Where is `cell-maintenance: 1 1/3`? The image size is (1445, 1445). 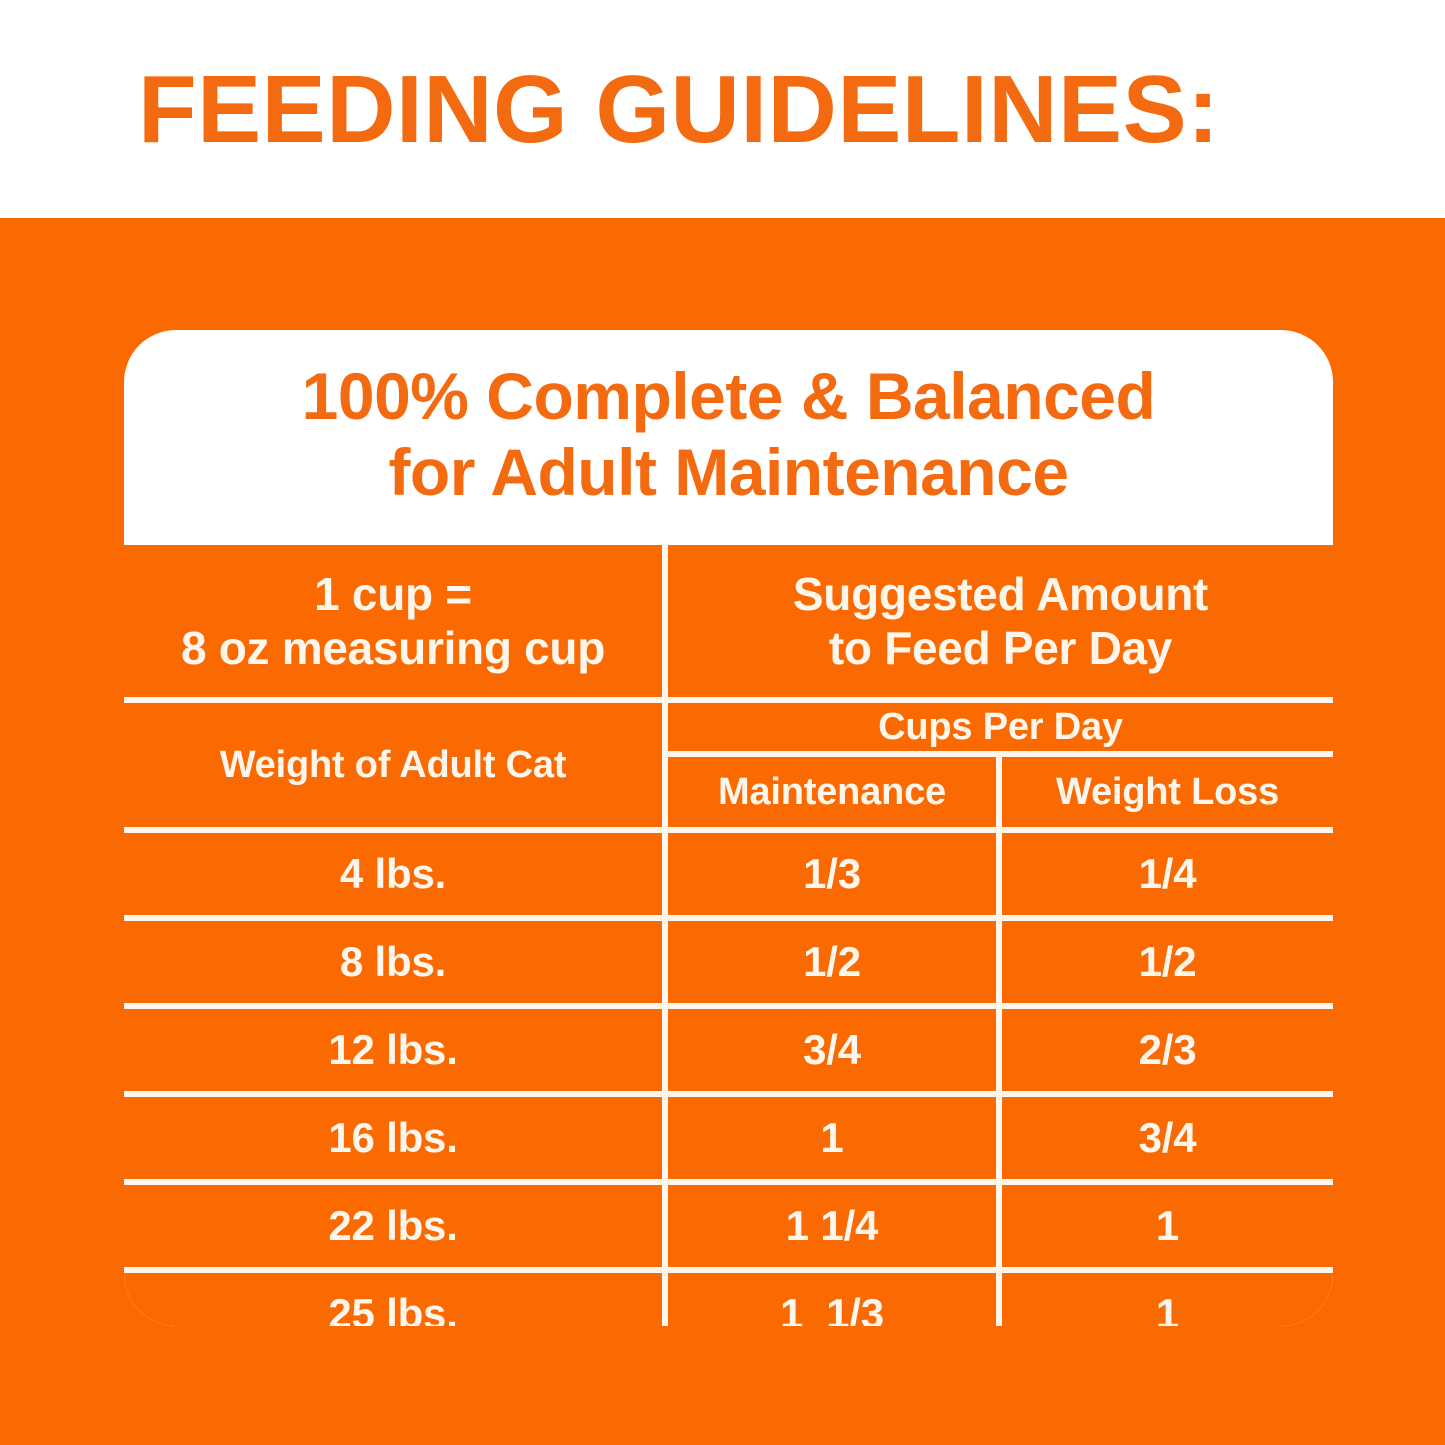
cell-maintenance: 1 1/3 is located at coordinates (832, 1298).